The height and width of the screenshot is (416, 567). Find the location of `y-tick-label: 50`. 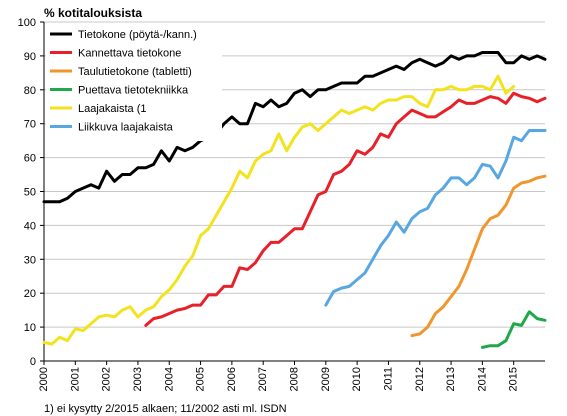

y-tick-label: 50 is located at coordinates (30, 193).